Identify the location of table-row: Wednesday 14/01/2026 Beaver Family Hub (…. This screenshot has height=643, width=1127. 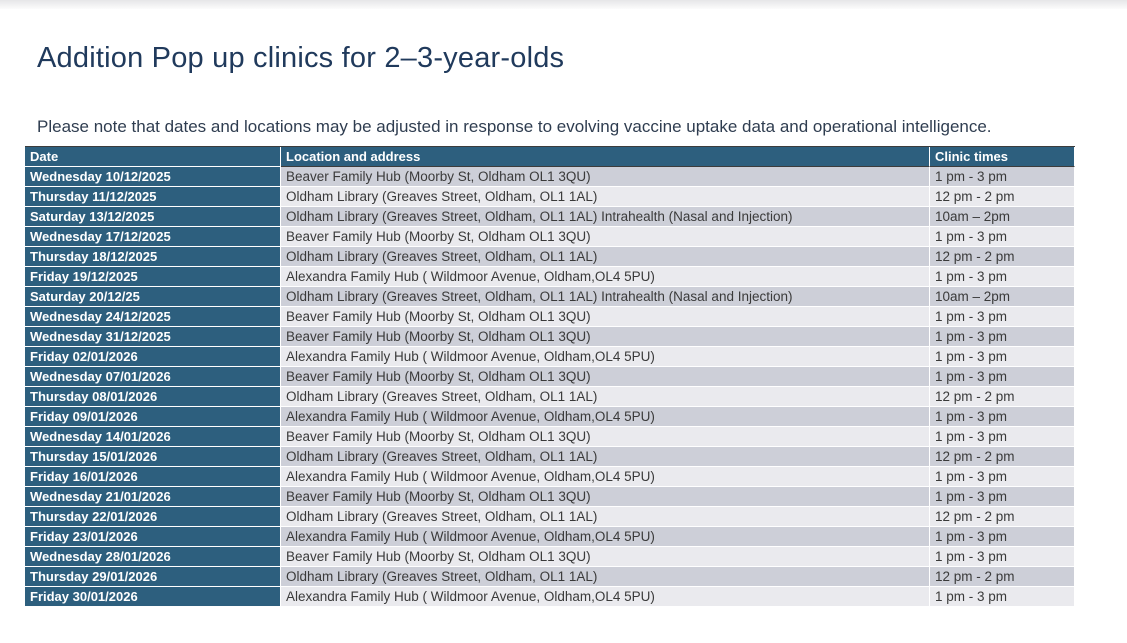
(550, 436).